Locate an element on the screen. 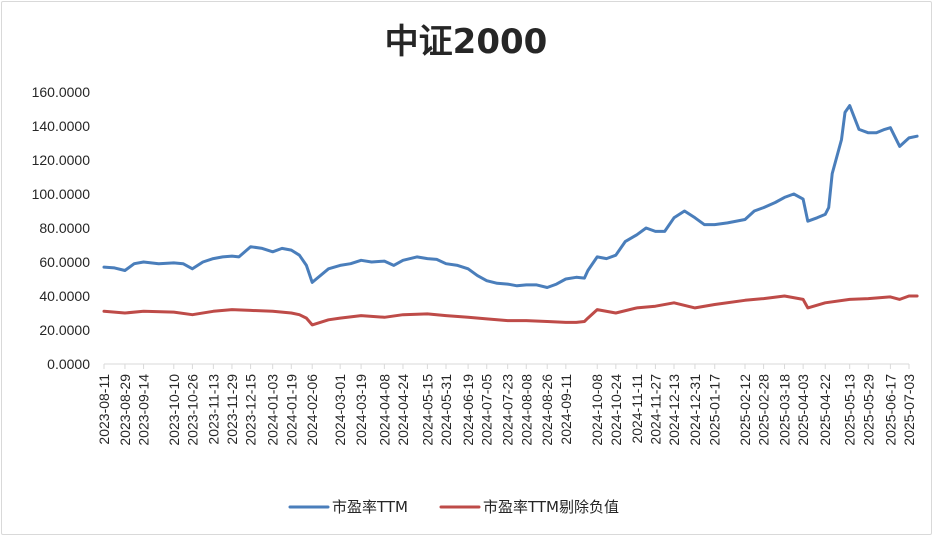 The image size is (933, 536). y-tick-label: 120.0000 is located at coordinates (61, 160).